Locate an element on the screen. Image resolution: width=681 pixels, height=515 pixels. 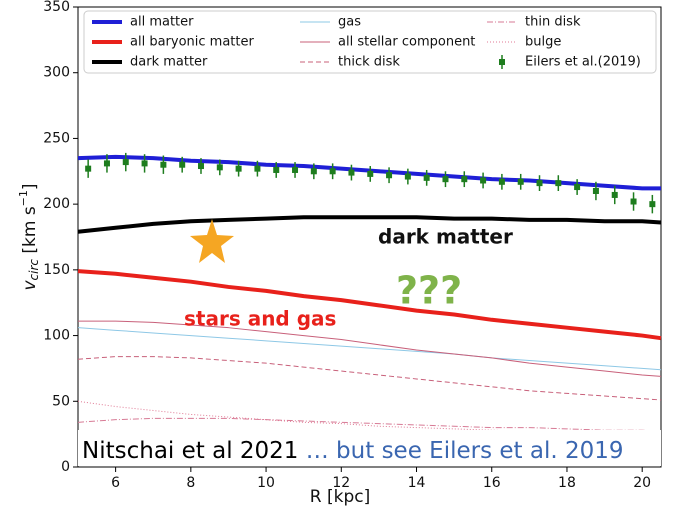
legend-label: all baryonic matter is located at coordinates (192, 42).